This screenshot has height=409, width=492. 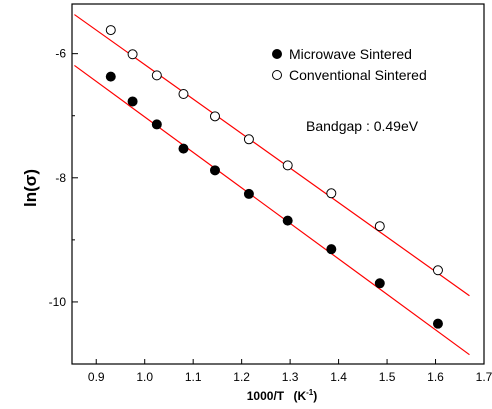 I want to click on x-tick-label: 1.6, so click(x=435, y=377).